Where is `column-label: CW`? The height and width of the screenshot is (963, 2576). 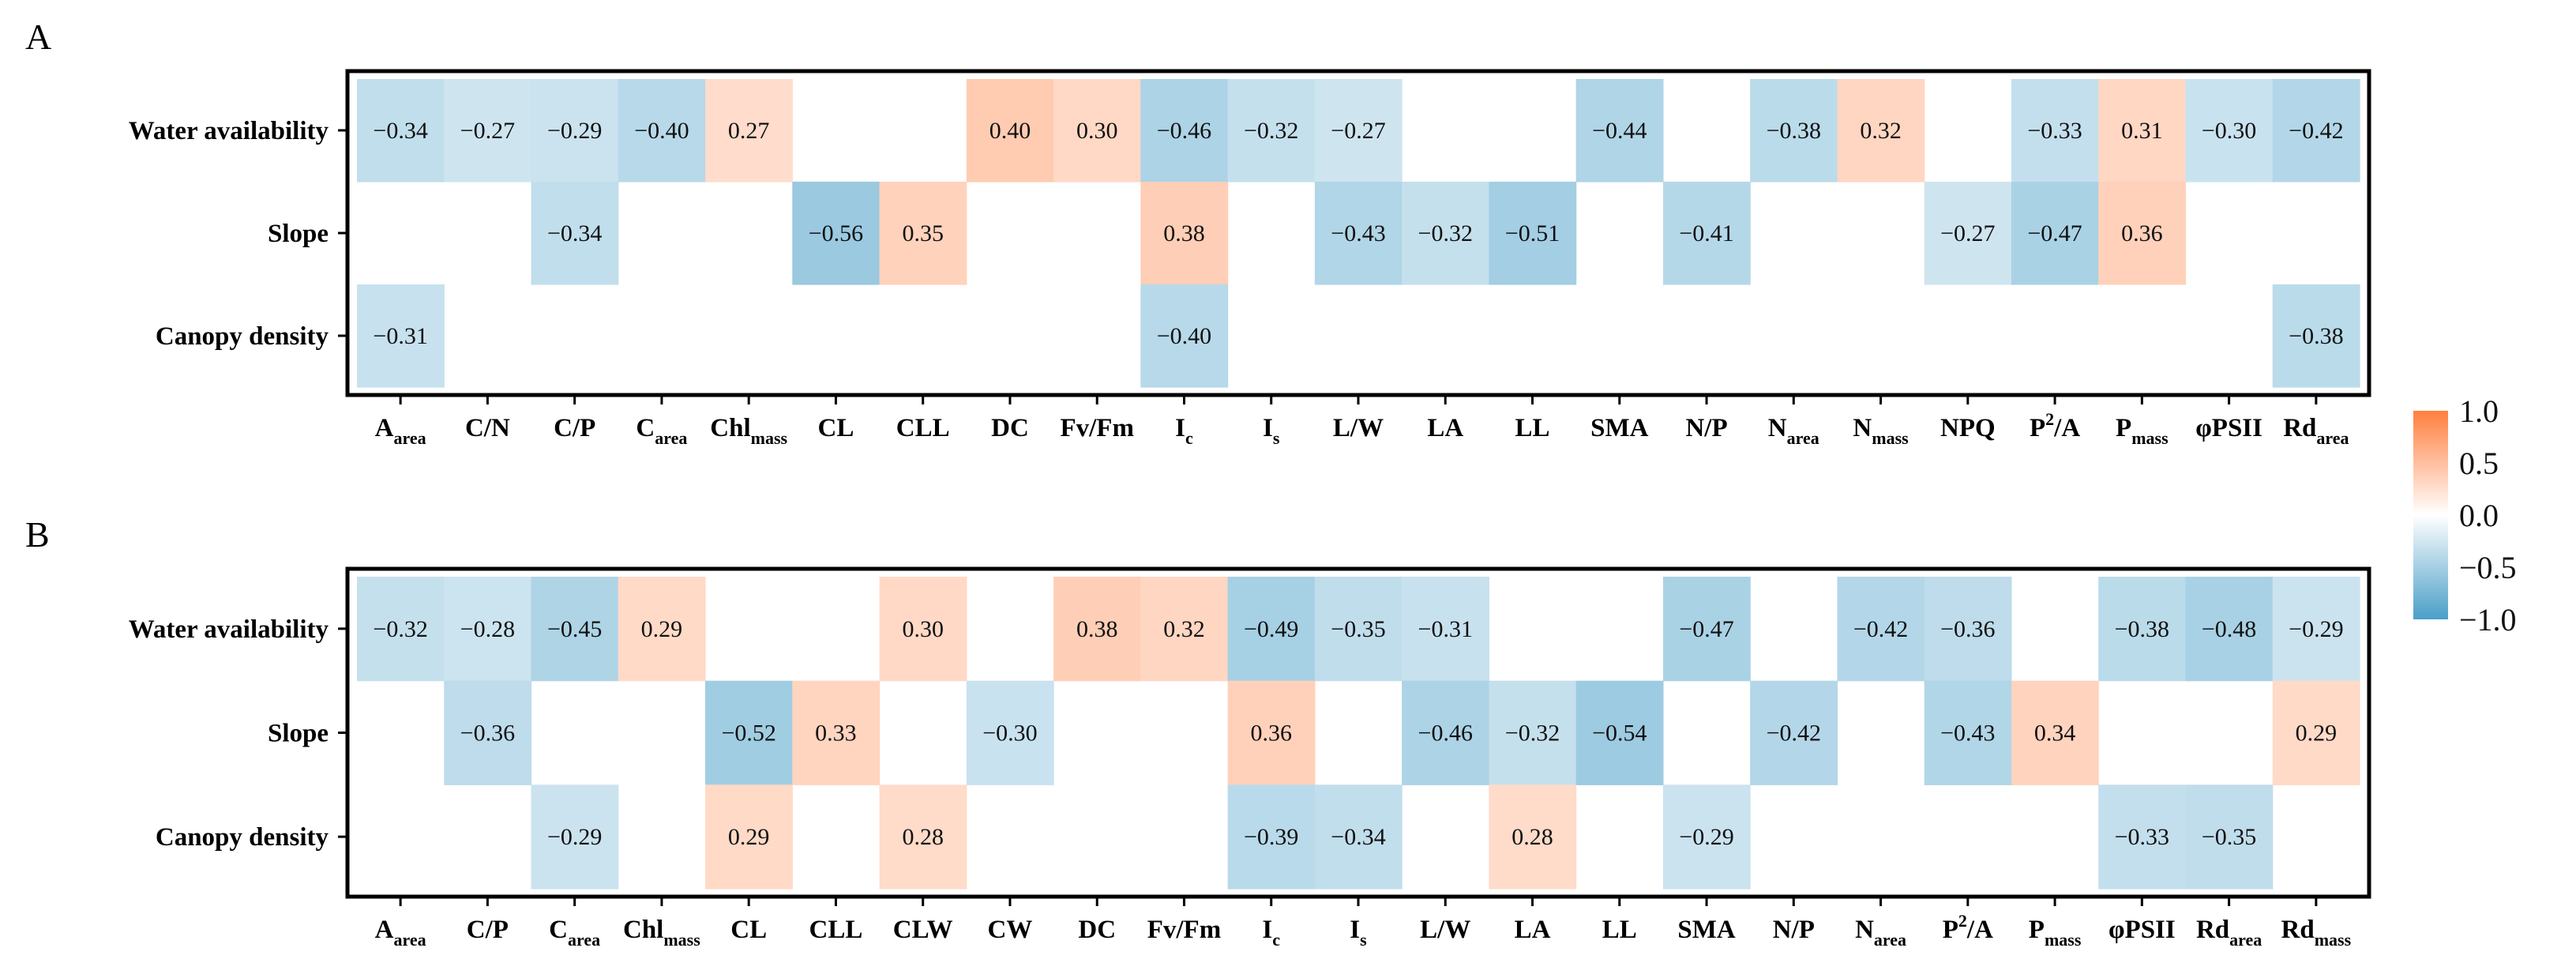 column-label: CW is located at coordinates (1010, 930).